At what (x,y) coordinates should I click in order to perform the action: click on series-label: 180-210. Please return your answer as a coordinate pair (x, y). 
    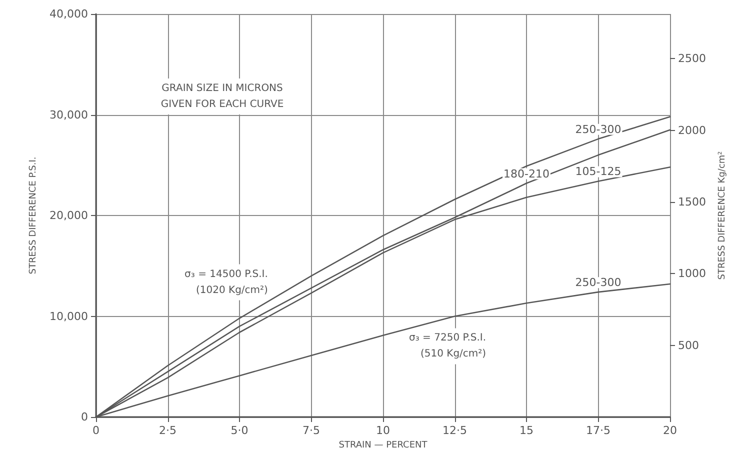
    Looking at the image, I should click on (527, 173).